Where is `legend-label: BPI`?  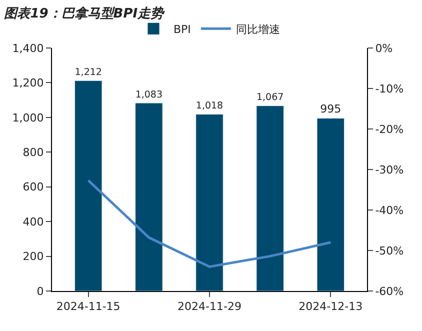 legend-label: BPI is located at coordinates (182, 29).